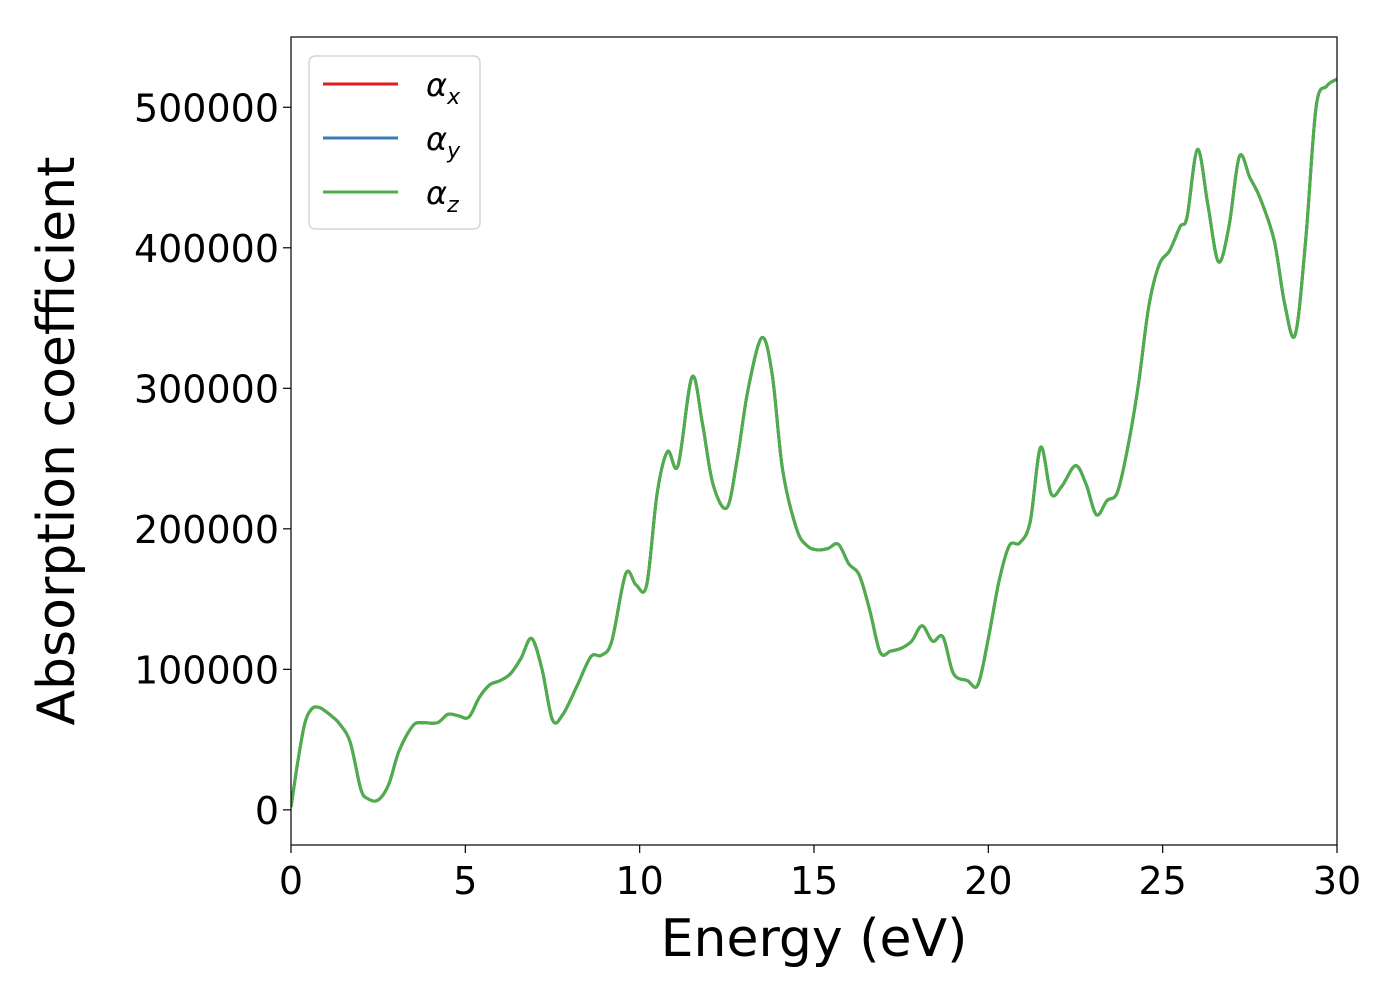 The image size is (1400, 1000). What do you see at coordinates (465, 881) in the screenshot?
I see `x-tick-label: 5` at bounding box center [465, 881].